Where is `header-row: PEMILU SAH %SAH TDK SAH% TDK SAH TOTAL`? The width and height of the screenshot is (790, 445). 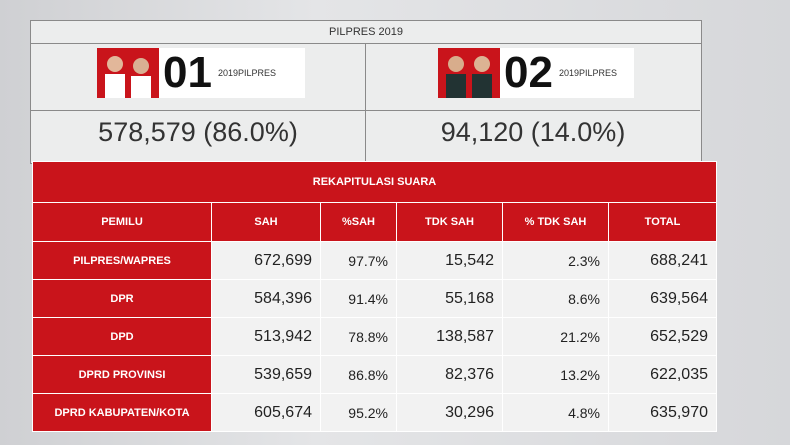 header-row: PEMILU SAH %SAH TDK SAH% TDK SAH TOTAL is located at coordinates (374, 222).